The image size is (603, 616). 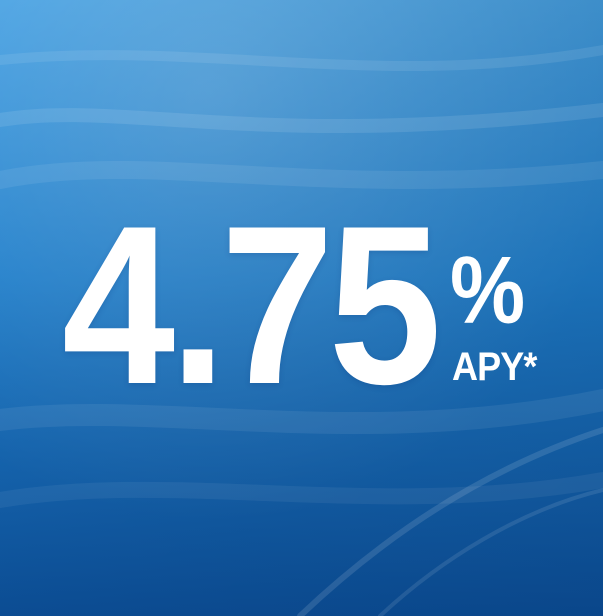 I want to click on apy-label: APY*, so click(x=494, y=367).